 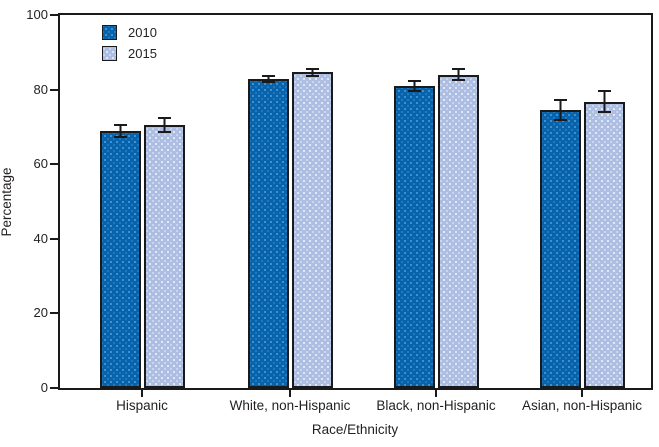 I want to click on legend-item-2010: 2010, so click(x=129, y=32).